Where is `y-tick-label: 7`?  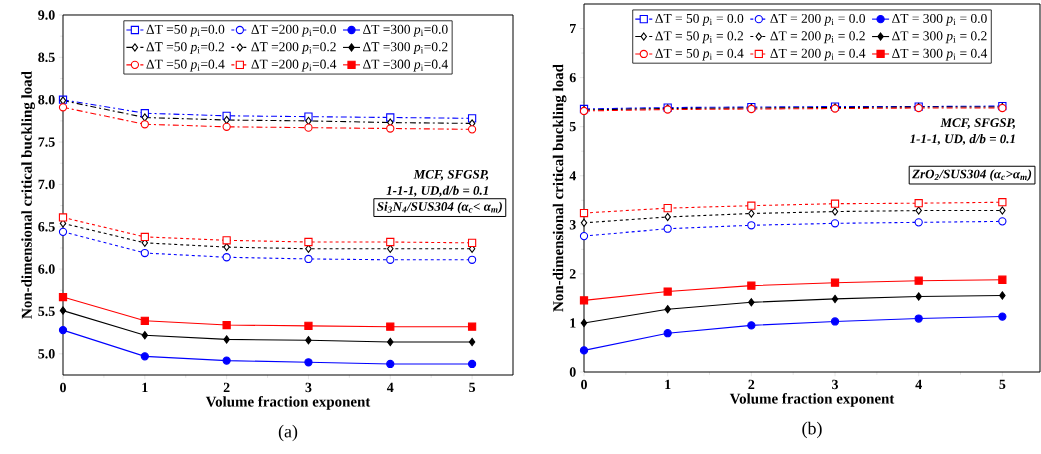 y-tick-label: 7 is located at coordinates (573, 28).